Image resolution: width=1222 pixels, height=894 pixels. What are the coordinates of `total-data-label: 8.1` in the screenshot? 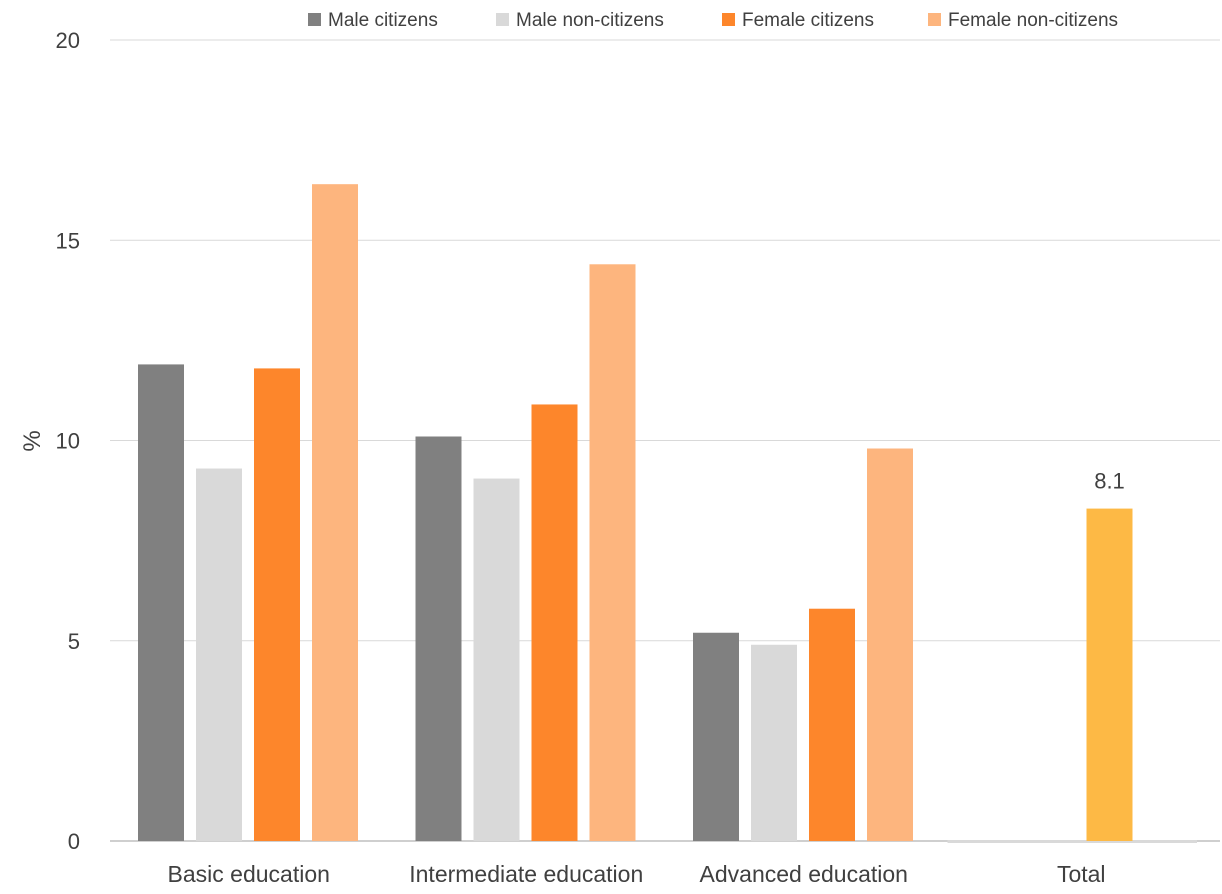 It's located at (1109, 481).